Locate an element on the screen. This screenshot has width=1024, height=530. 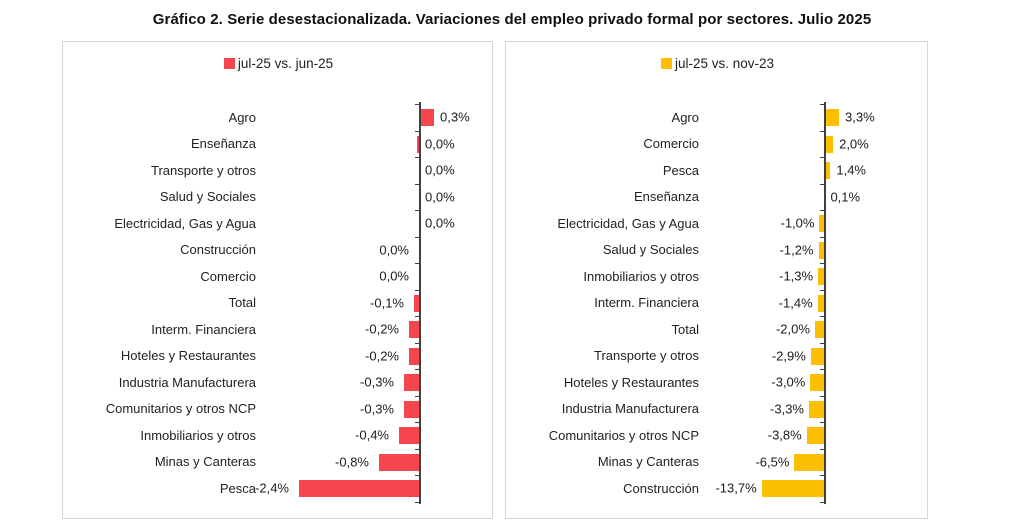
bar-track: -2,9% is located at coordinates (814, 356).